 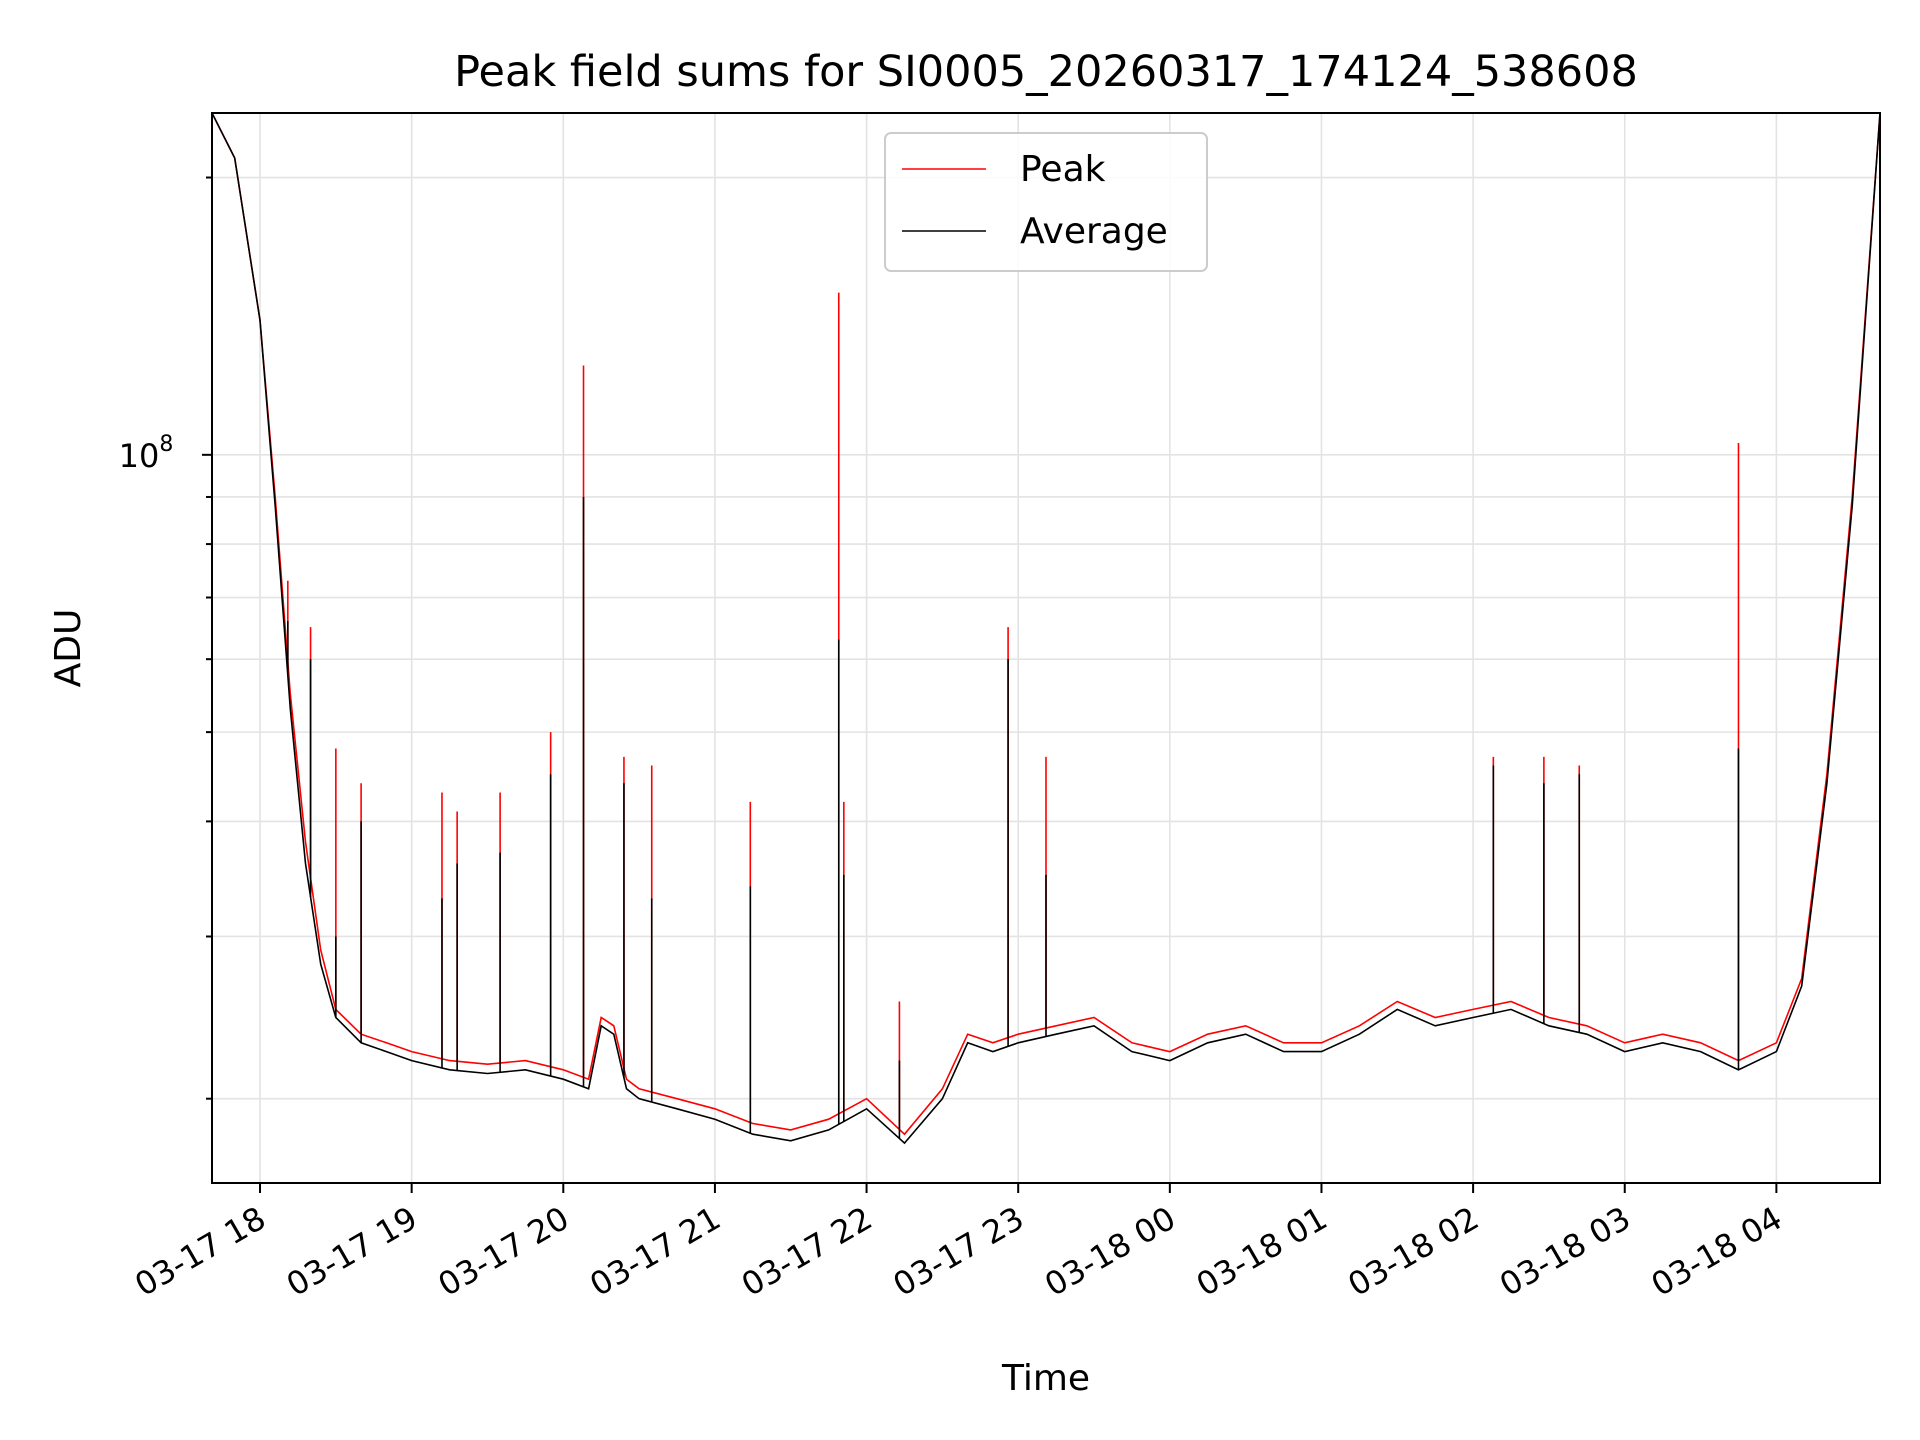 I want to click on y-tick-label-base: 108, so click(x=146, y=453).